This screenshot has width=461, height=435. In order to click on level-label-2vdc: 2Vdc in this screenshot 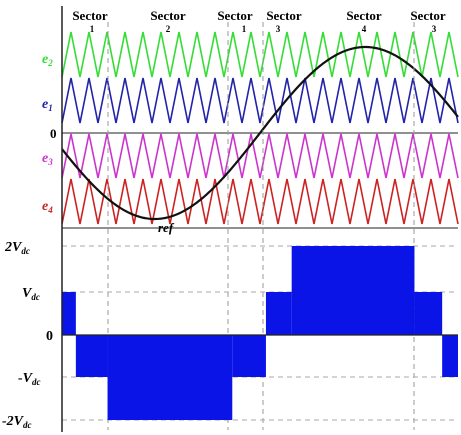, I will do `click(17, 248)`.